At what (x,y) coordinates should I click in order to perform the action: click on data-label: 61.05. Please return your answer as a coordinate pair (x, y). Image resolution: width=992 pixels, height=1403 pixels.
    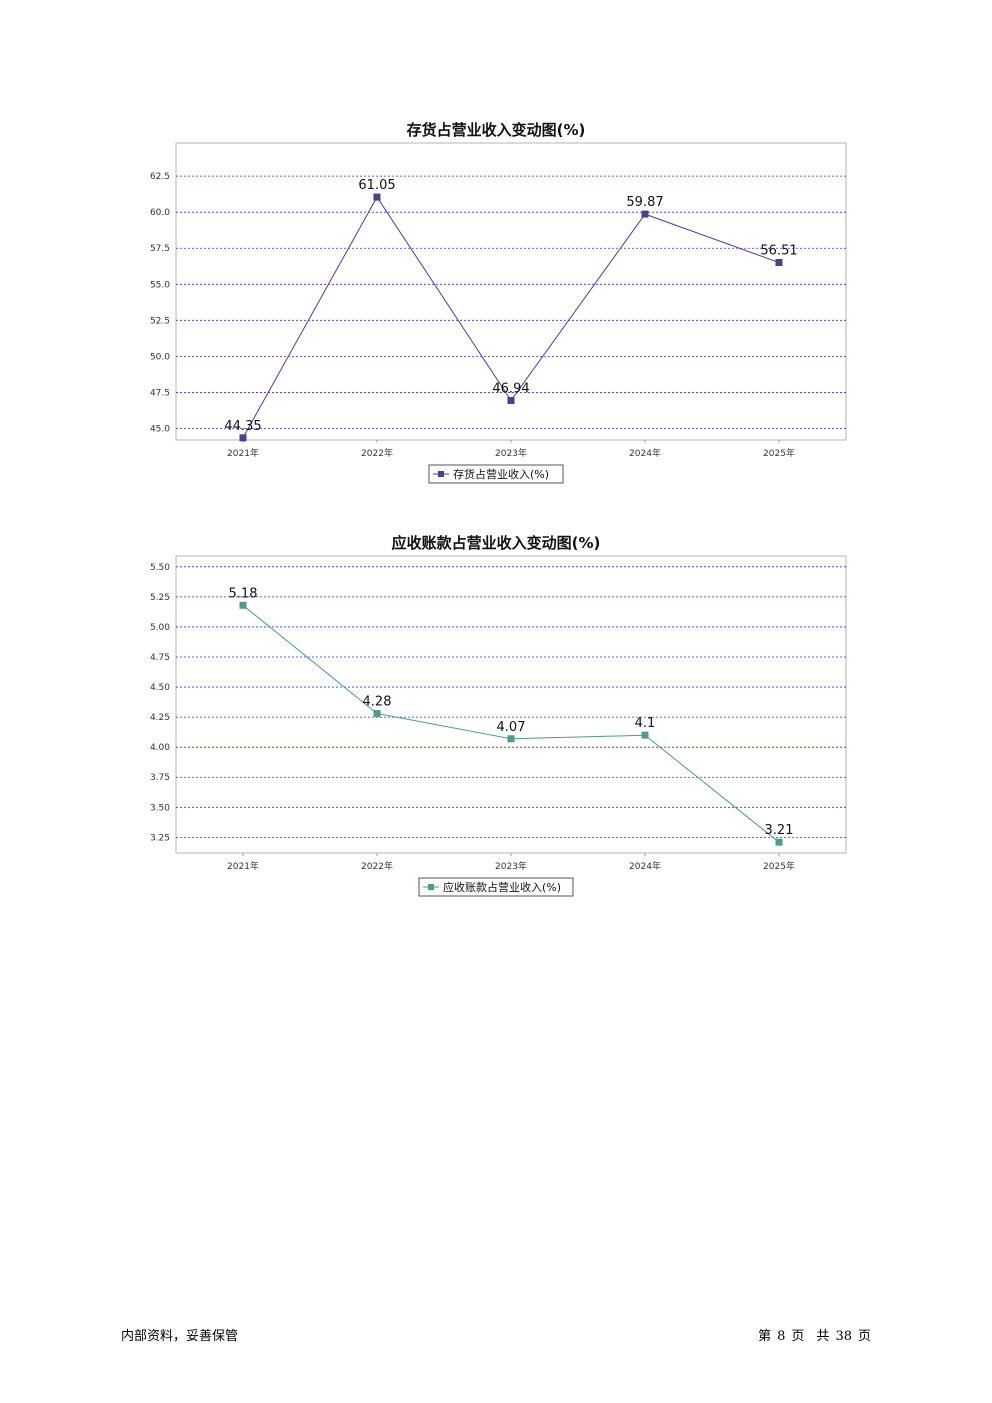
    Looking at the image, I should click on (376, 185).